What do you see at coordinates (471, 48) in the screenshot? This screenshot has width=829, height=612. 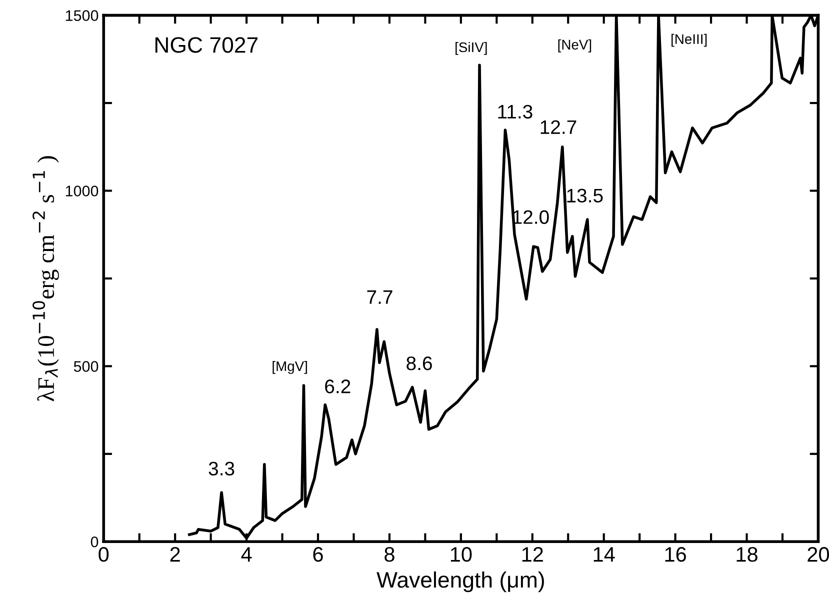 I see `annotation: [SiIV]` at bounding box center [471, 48].